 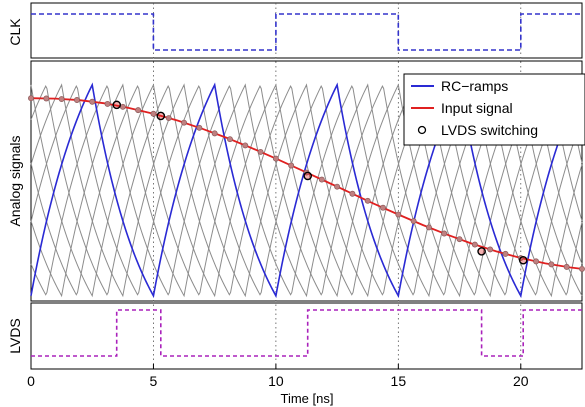 What do you see at coordinates (15, 180) in the screenshot?
I see `y-label-analog: Analog signals` at bounding box center [15, 180].